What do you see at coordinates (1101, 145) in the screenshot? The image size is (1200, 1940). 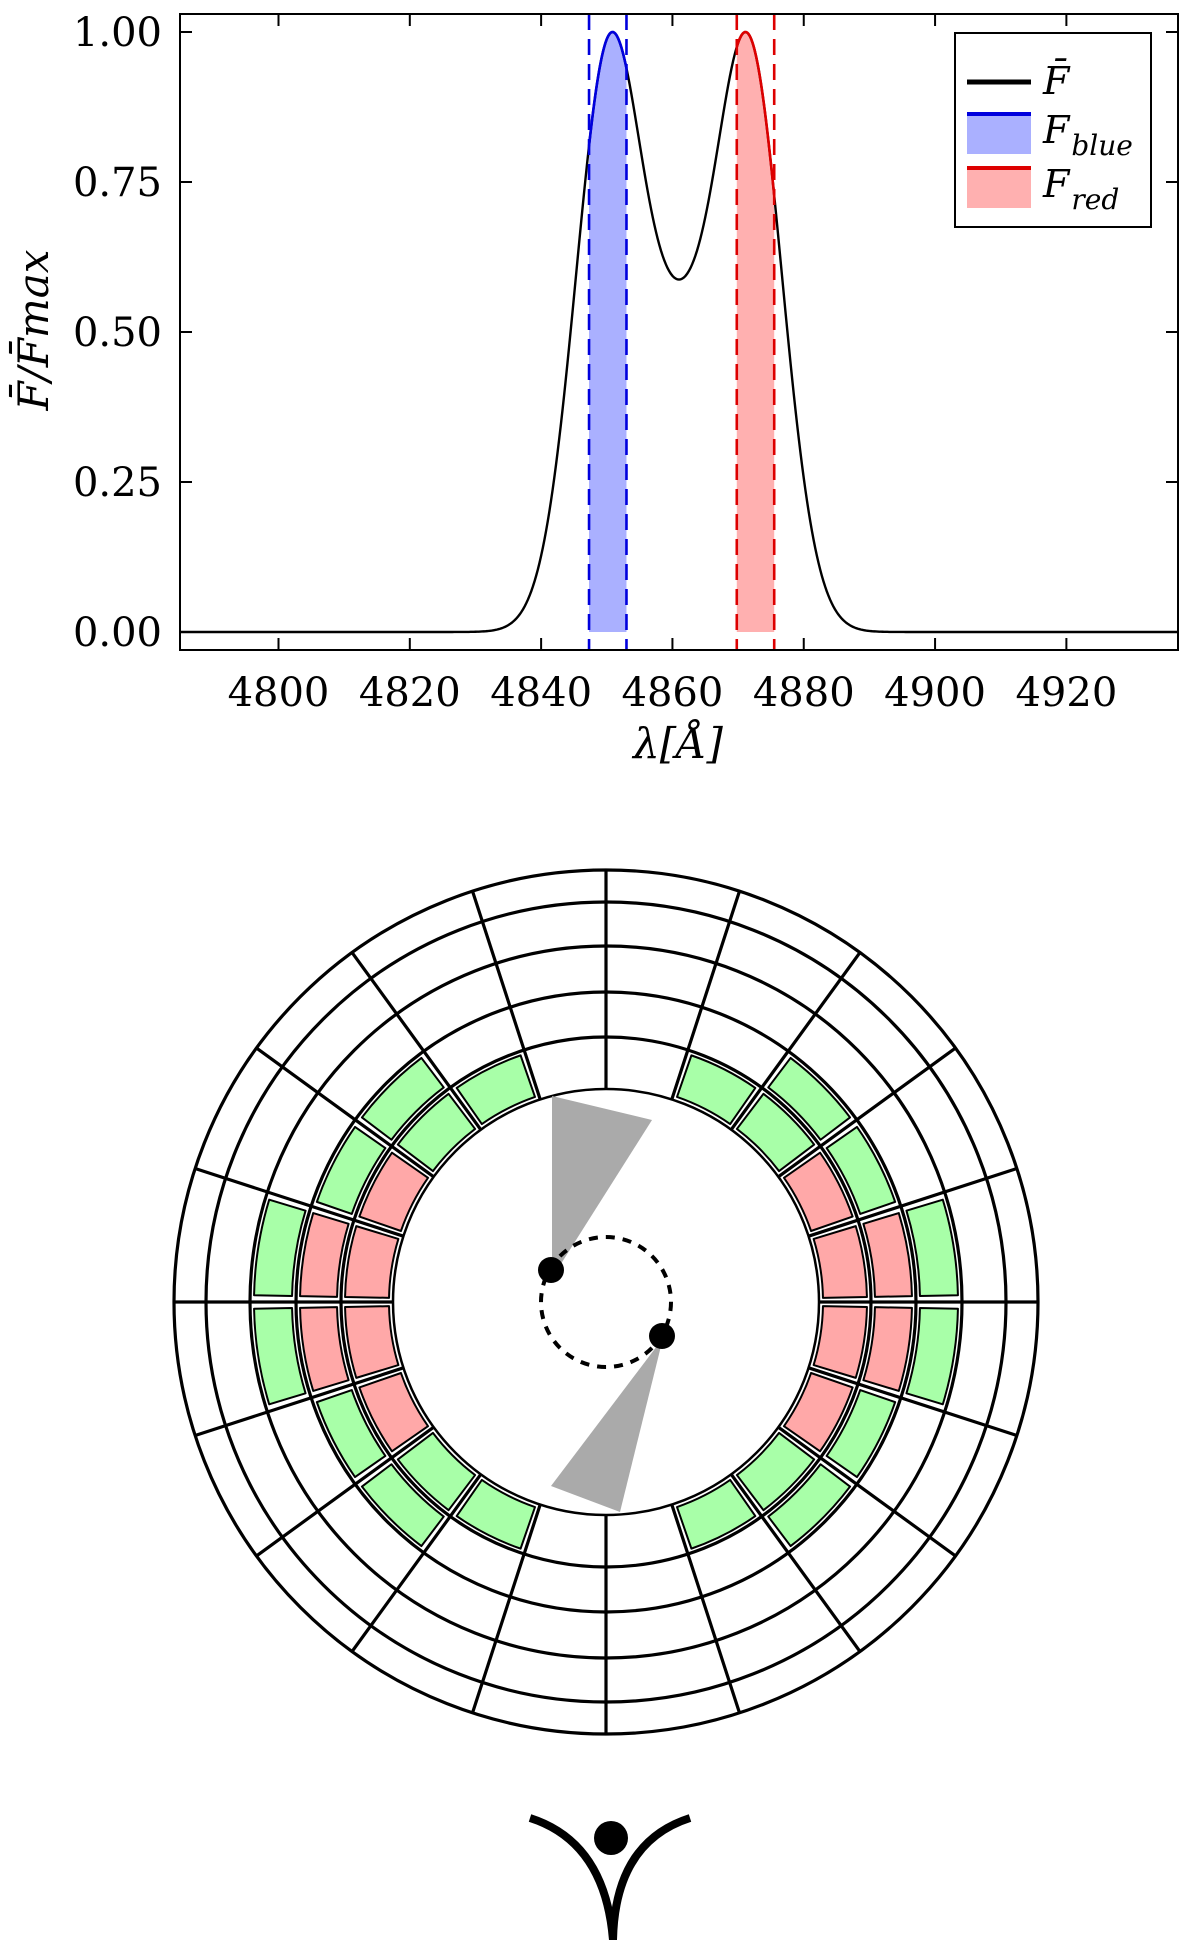 I see `legend-label-blue-sub: blue` at bounding box center [1101, 145].